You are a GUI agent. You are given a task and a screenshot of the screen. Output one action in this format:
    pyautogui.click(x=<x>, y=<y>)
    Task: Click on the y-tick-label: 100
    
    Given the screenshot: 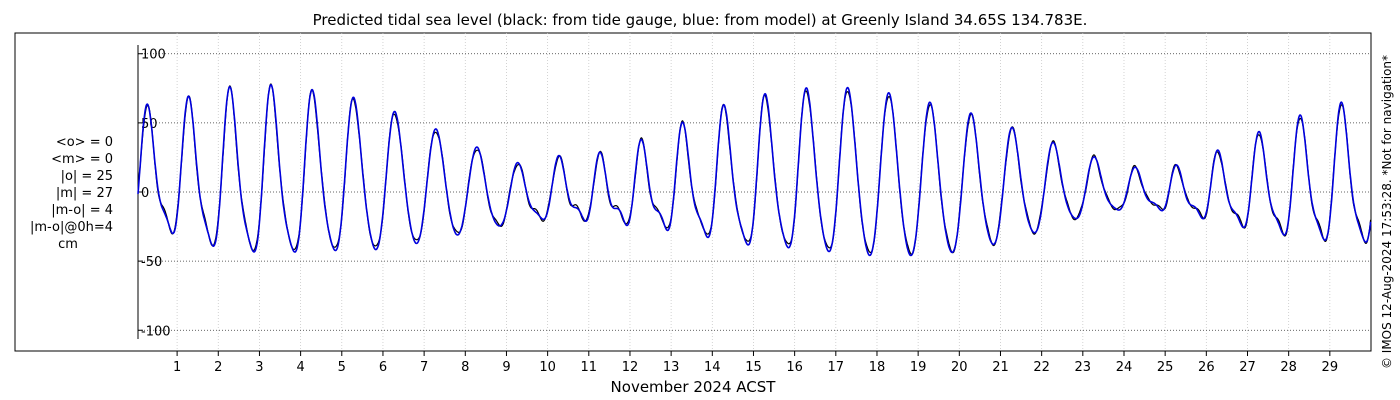 What is the action you would take?
    pyautogui.click(x=153, y=55)
    